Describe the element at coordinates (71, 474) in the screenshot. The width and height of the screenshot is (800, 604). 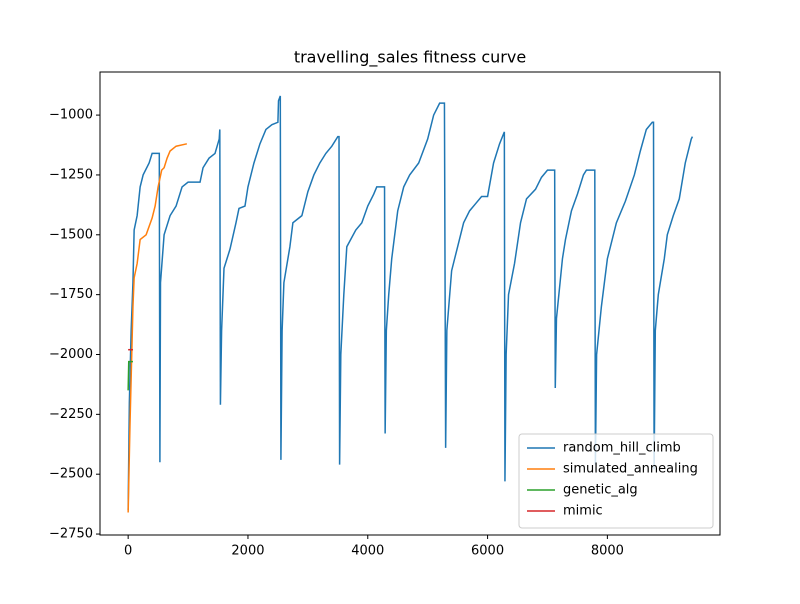
I see `y-tick-label: −2500` at that location.